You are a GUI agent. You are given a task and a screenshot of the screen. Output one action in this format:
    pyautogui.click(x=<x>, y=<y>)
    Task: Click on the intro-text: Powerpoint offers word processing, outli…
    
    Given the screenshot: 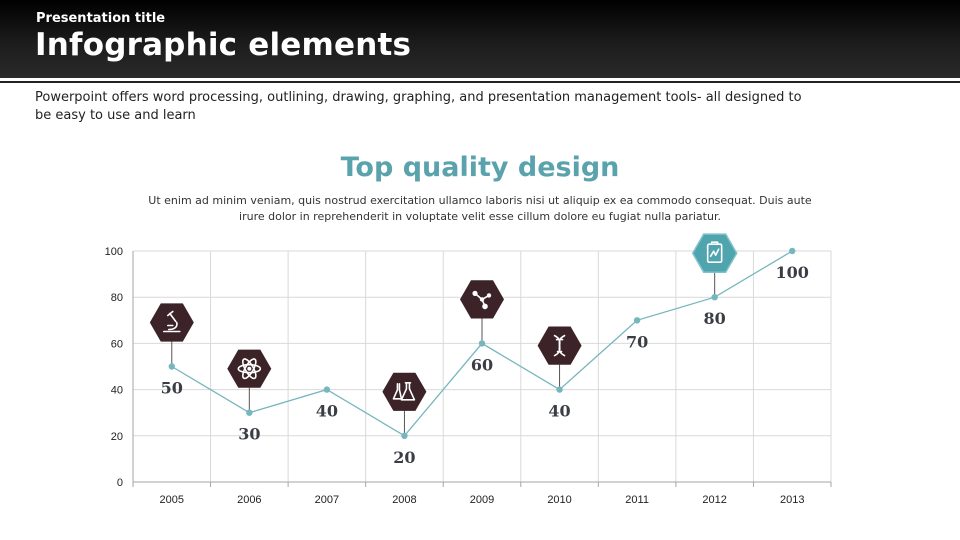 What is the action you would take?
    pyautogui.click(x=418, y=106)
    